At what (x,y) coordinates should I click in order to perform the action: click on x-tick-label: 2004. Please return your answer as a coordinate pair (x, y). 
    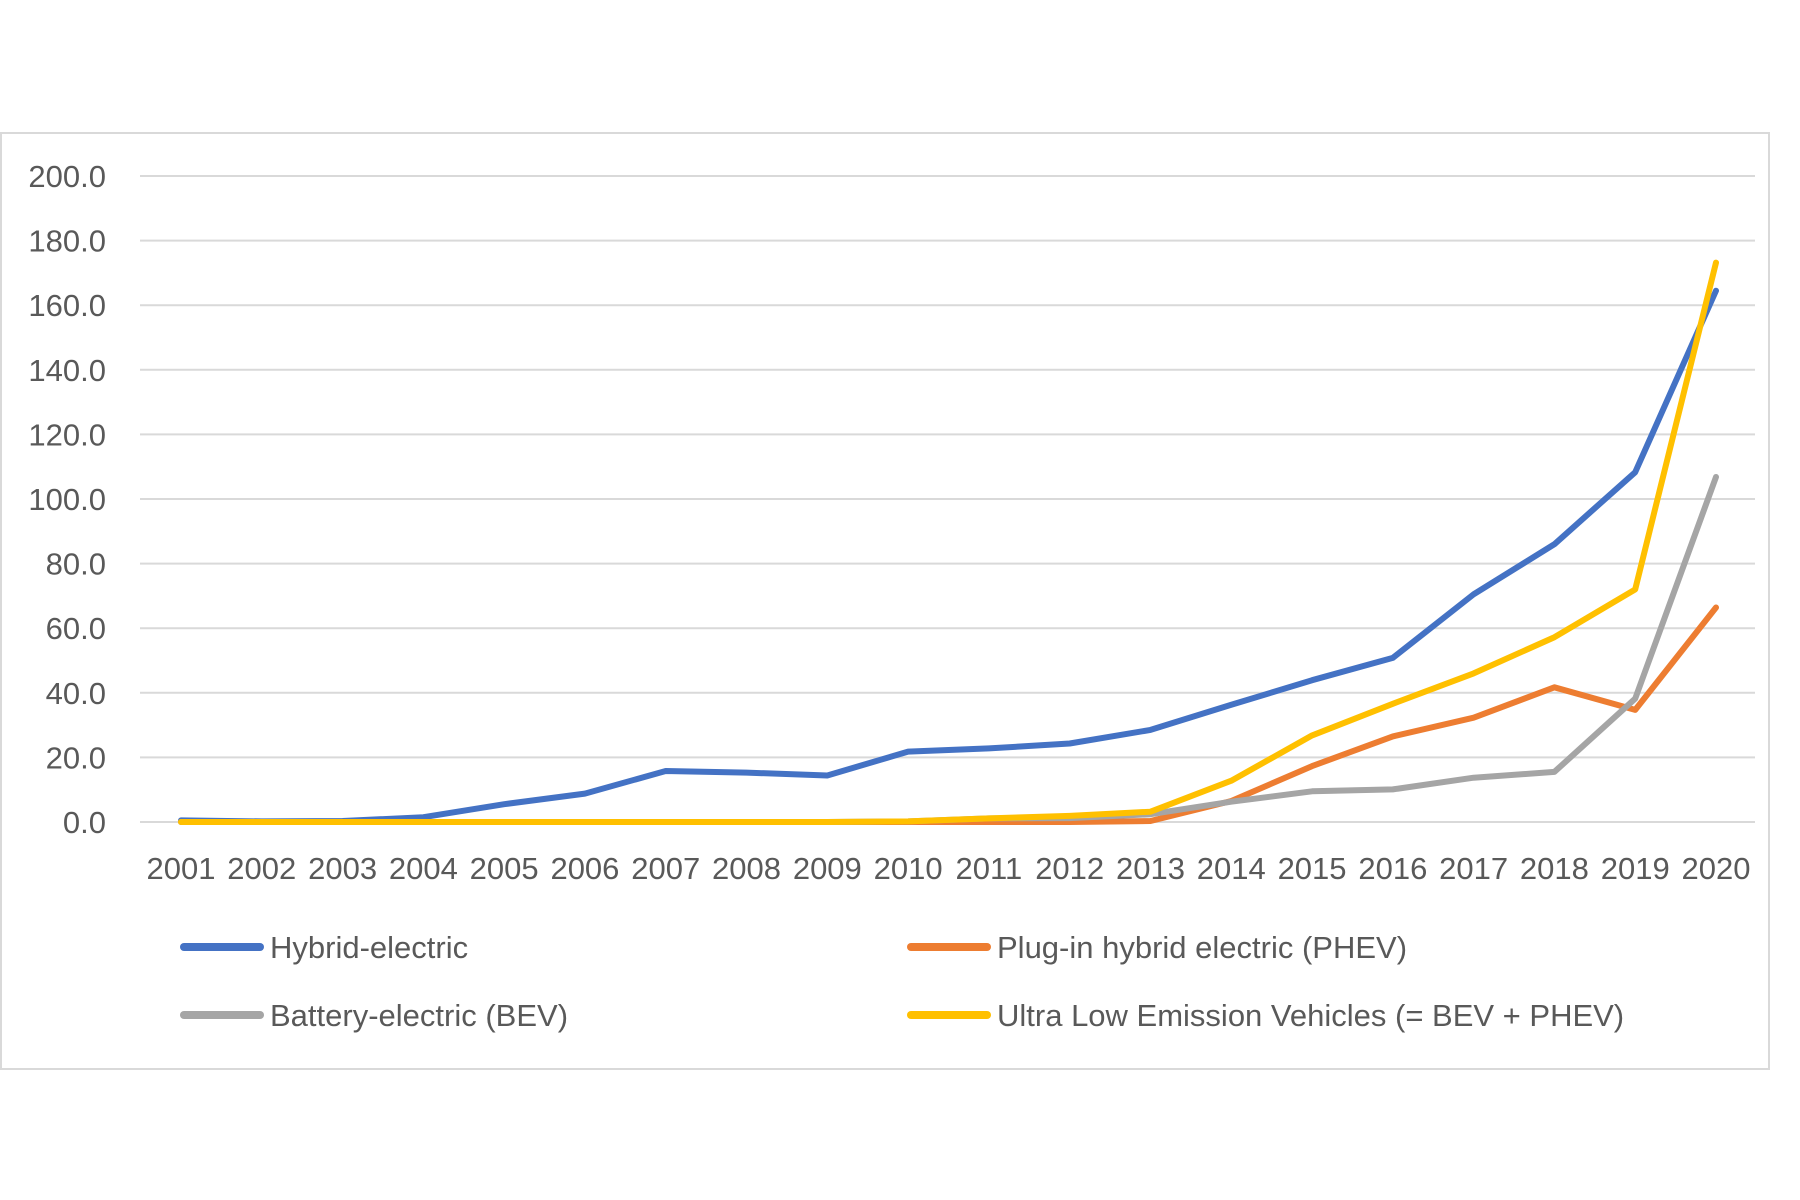
    Looking at the image, I should click on (423, 868).